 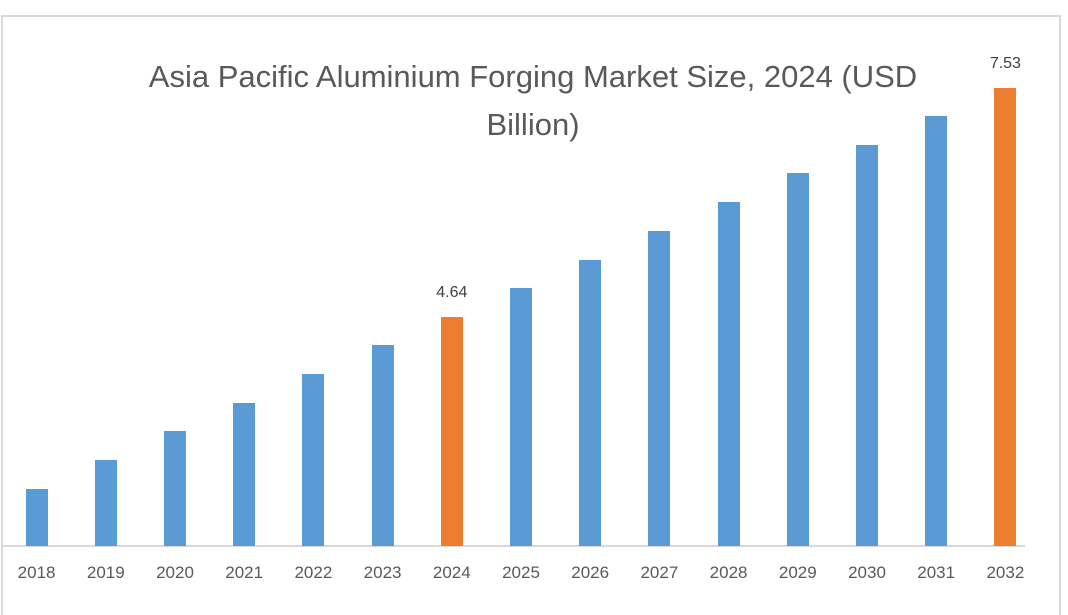 I want to click on x-tick-2031: 2031, so click(x=936, y=572).